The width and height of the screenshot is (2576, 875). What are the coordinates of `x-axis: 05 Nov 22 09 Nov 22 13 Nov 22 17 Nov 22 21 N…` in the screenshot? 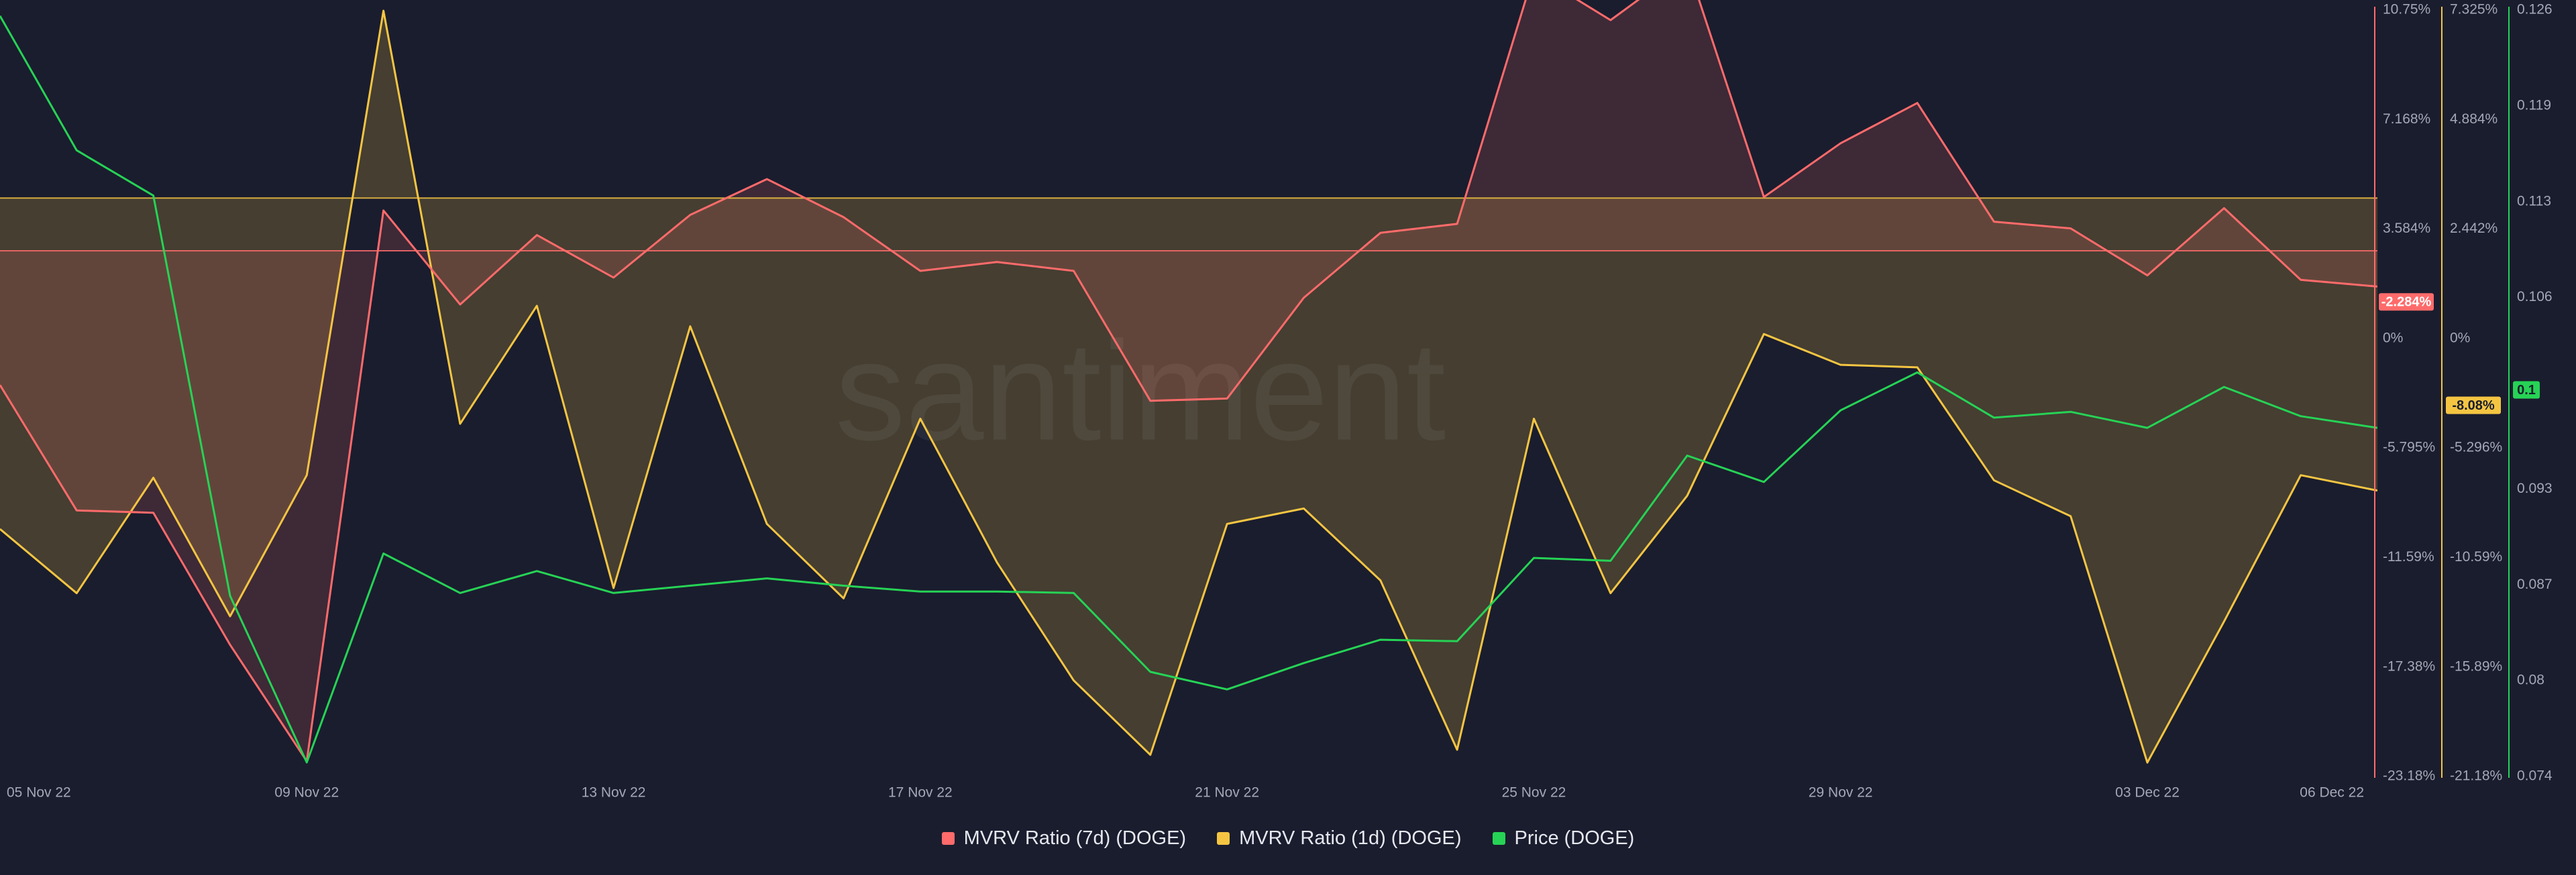 It's located at (1185, 793).